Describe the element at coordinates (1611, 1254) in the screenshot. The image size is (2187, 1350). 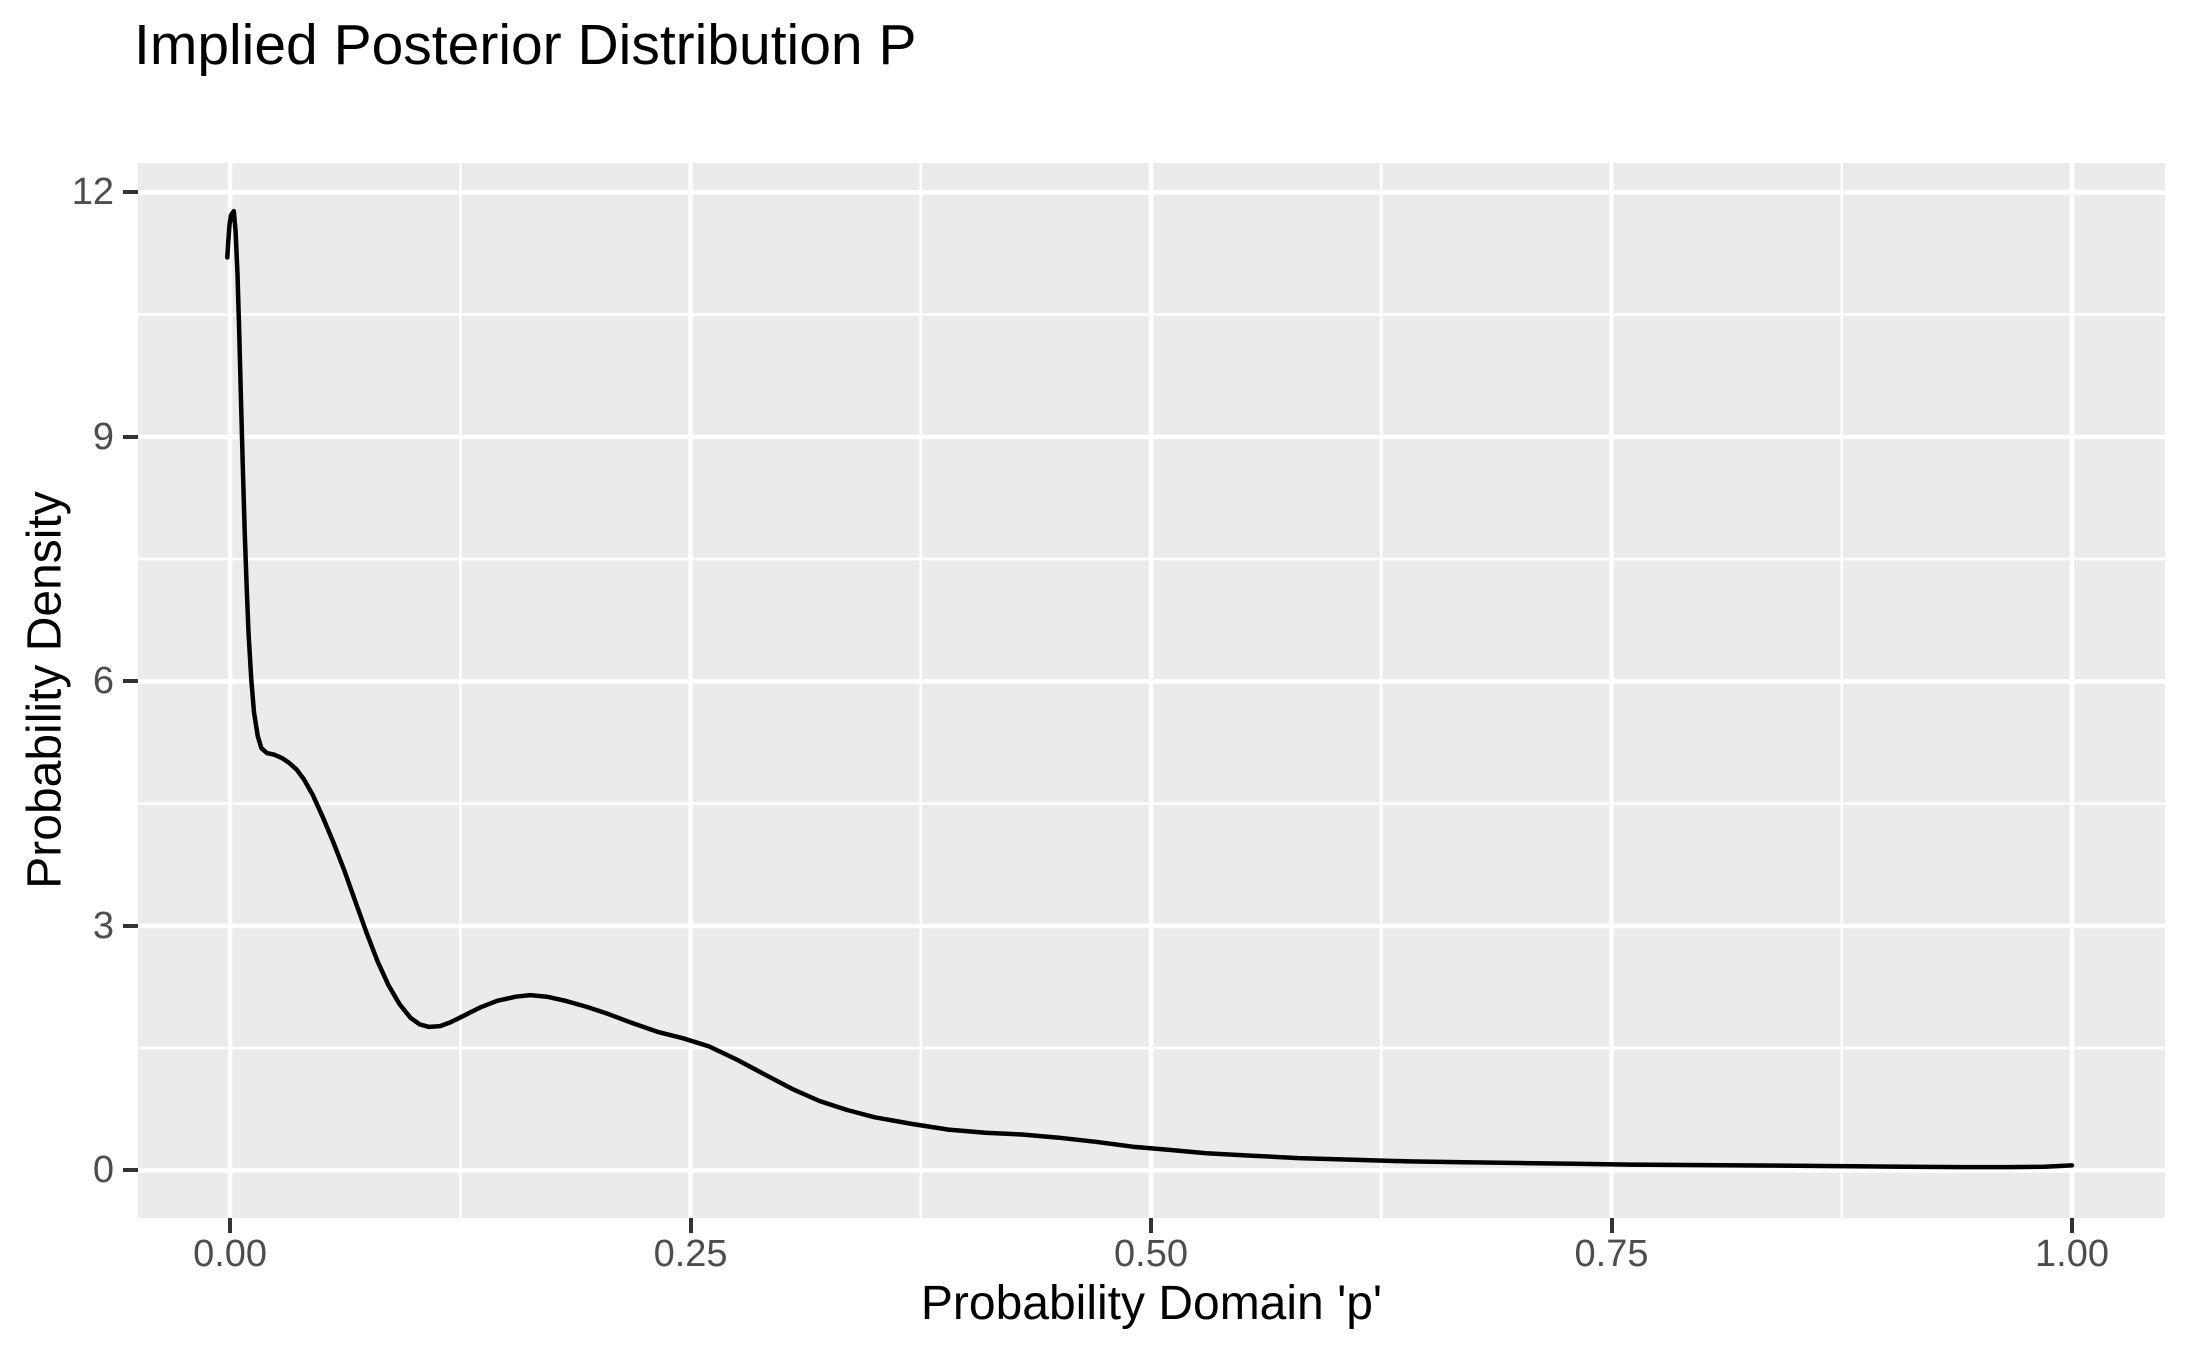
I see `x-axis-tick-label: 0.75` at that location.